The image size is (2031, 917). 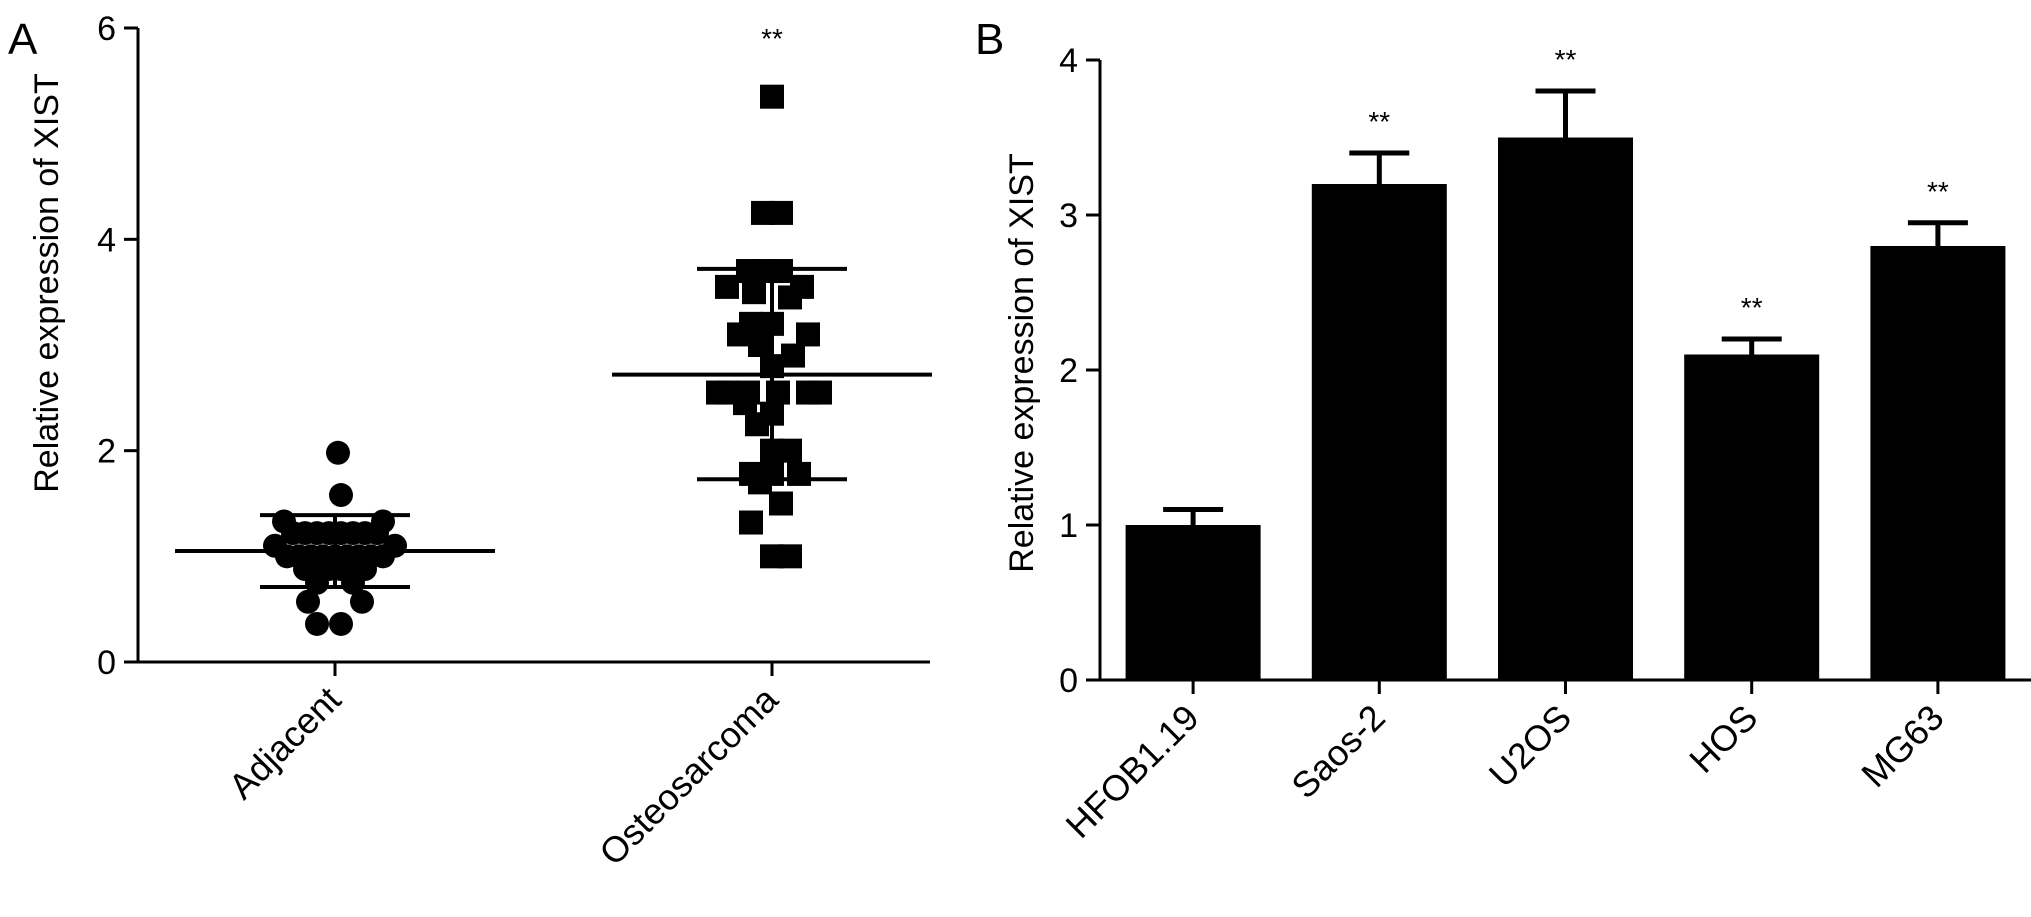 I want to click on panel-b-category-labels: HFOB1.19 Saos-2 U2OS HOS MG63, so click(x=1505, y=763).